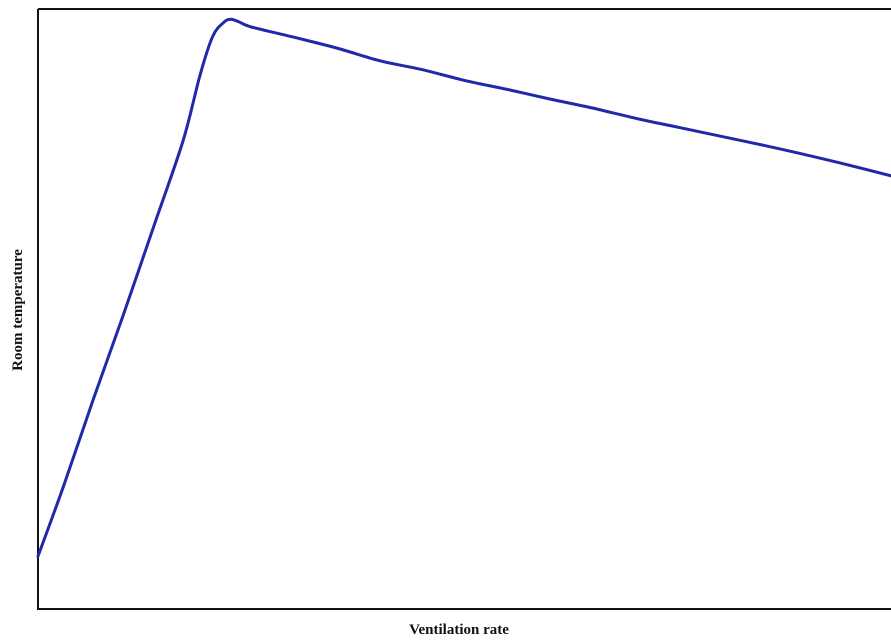  Describe the element at coordinates (459, 630) in the screenshot. I see `x-axis-label: Ventilation rate` at that location.